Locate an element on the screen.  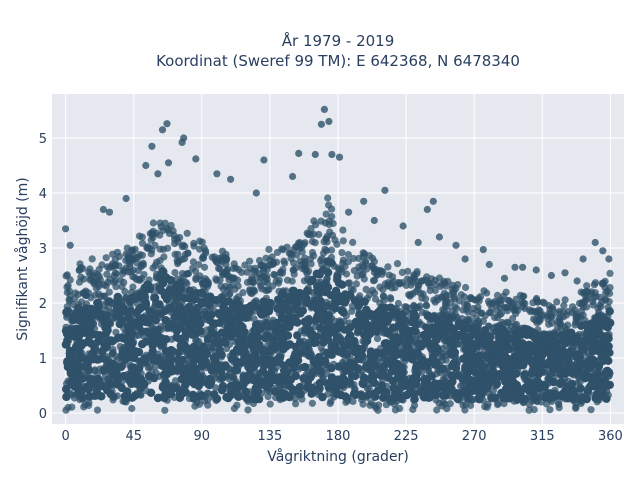
x-tick-label: 360 is located at coordinates (610, 436).